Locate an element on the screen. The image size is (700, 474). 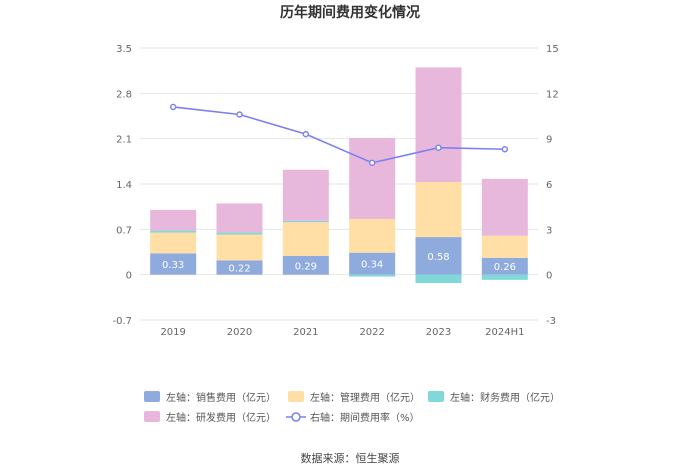
legend-label: 左轴：销售费用（亿元） is located at coordinates (221, 397).